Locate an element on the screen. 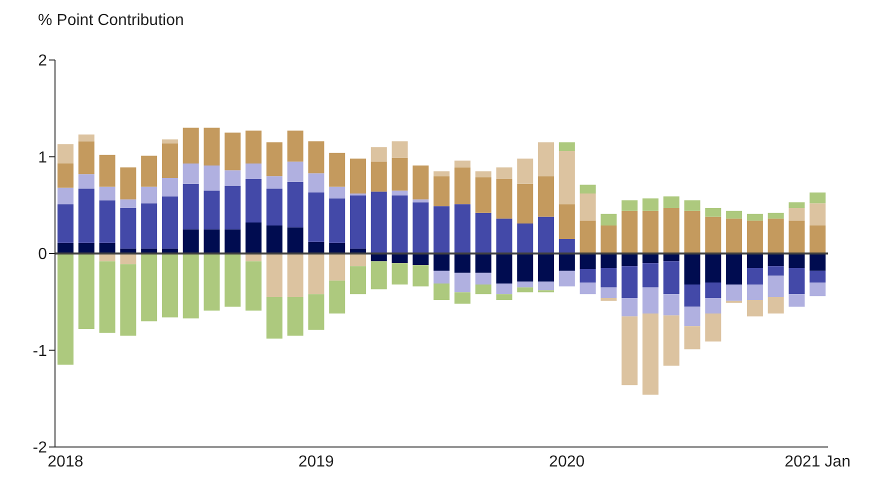 The image size is (872, 495). x-tick-label: 2018 is located at coordinates (66, 461).